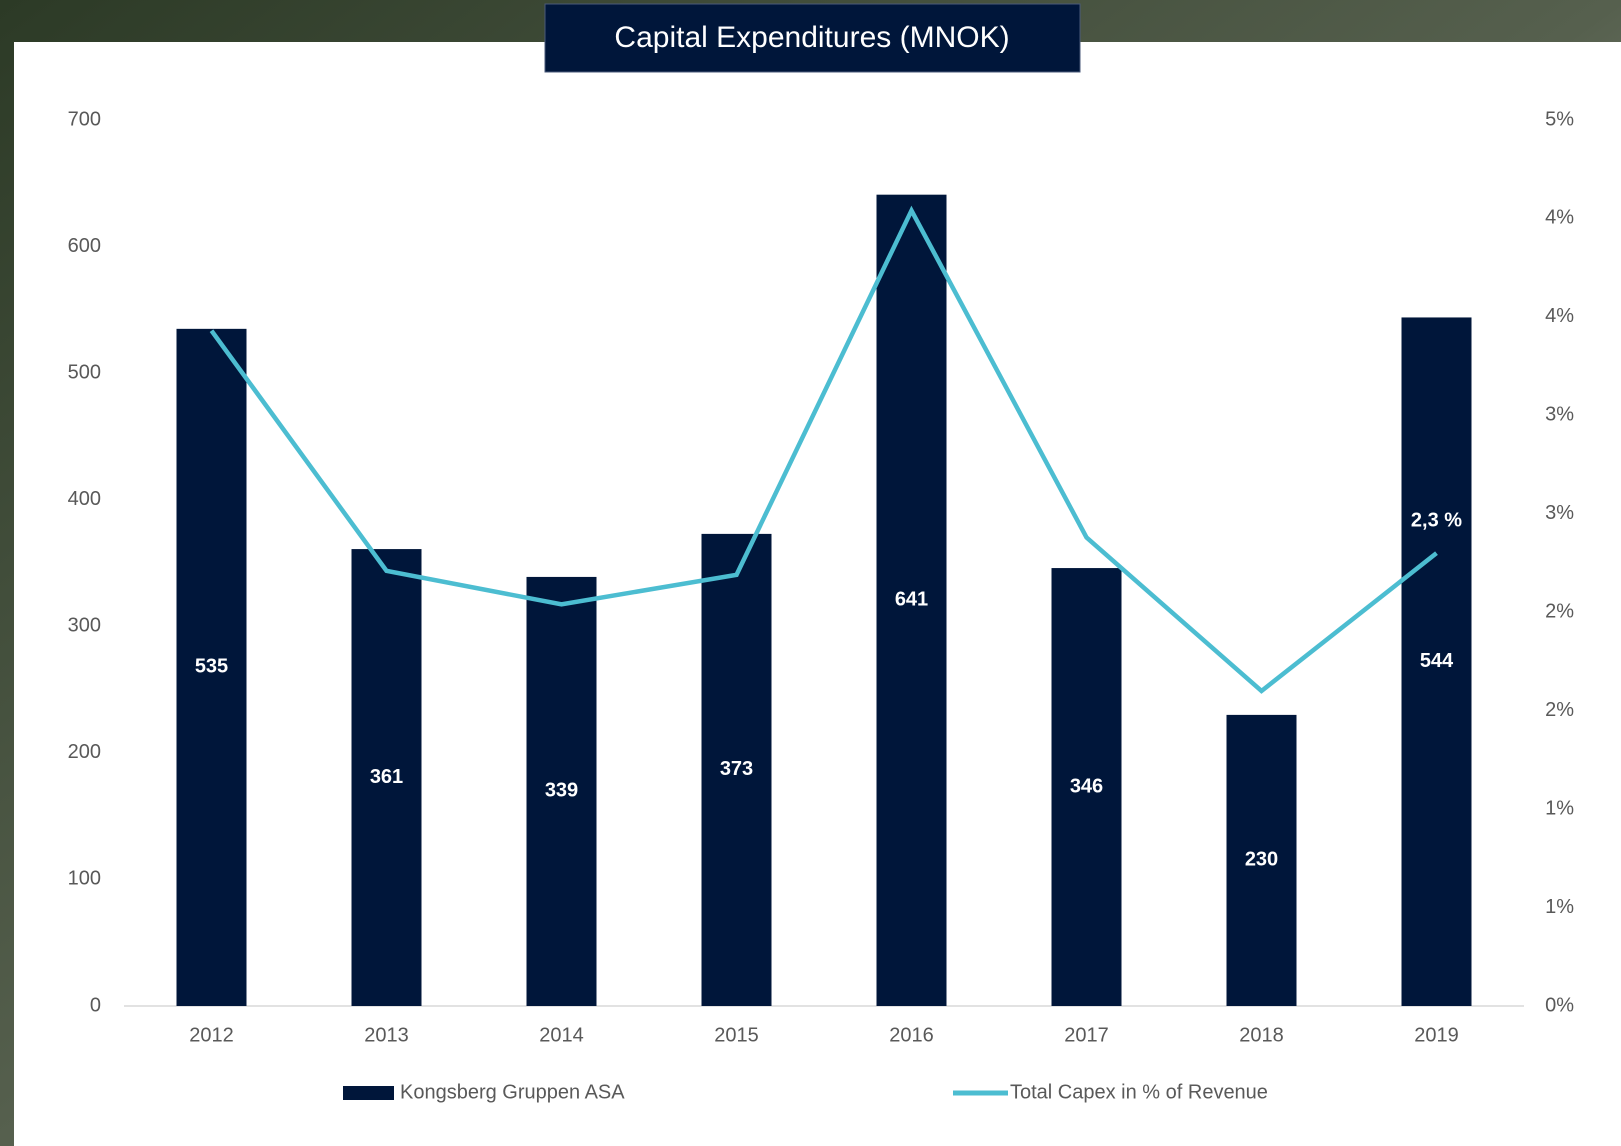 This screenshot has width=1621, height=1146. I want to click on y2-tick-label: 5%, so click(1559, 119).